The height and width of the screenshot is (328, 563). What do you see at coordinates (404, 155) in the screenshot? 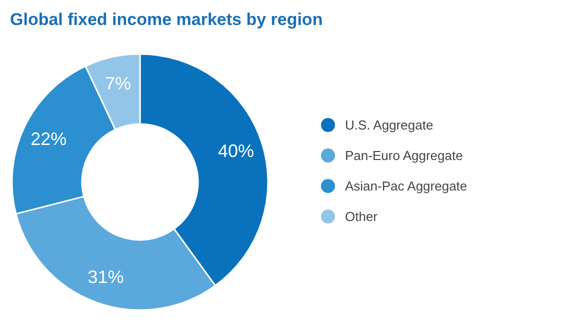
I see `legend-label: Pan-Euro Aggregate` at bounding box center [404, 155].